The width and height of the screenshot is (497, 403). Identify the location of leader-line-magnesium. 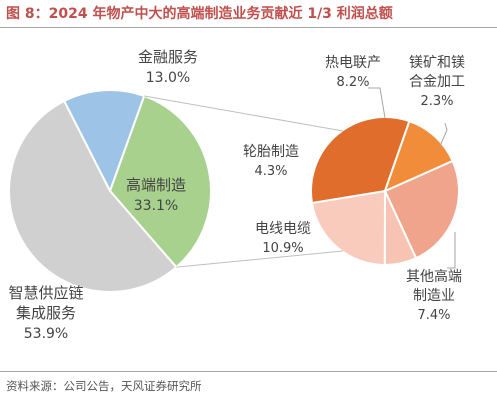
(443, 134).